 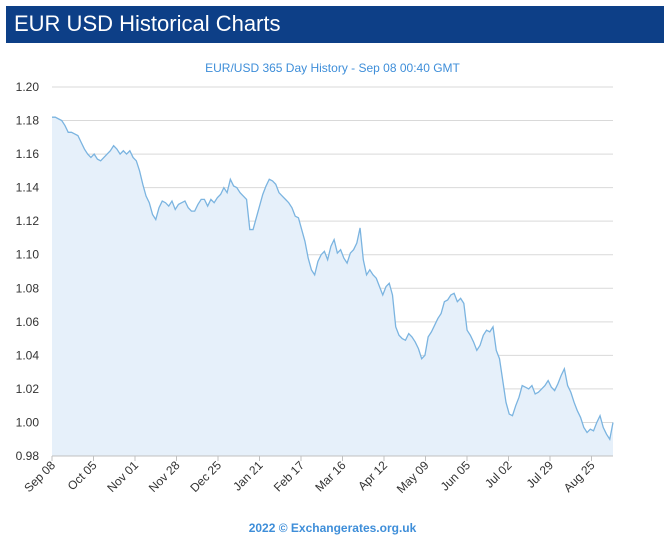 What do you see at coordinates (540, 474) in the screenshot?
I see `x-tick-label: Jul 29` at bounding box center [540, 474].